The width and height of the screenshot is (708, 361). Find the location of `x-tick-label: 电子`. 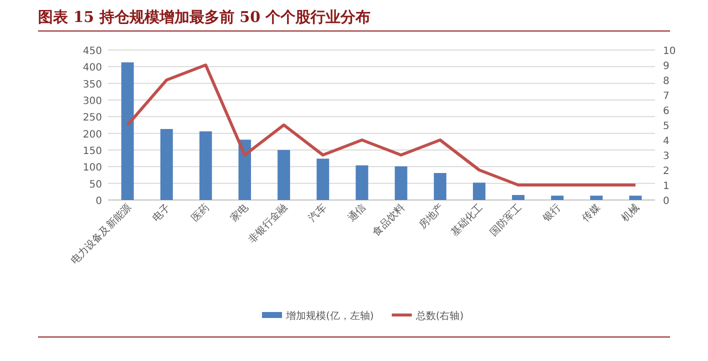

x-tick-label: 电子 is located at coordinates (161, 213).